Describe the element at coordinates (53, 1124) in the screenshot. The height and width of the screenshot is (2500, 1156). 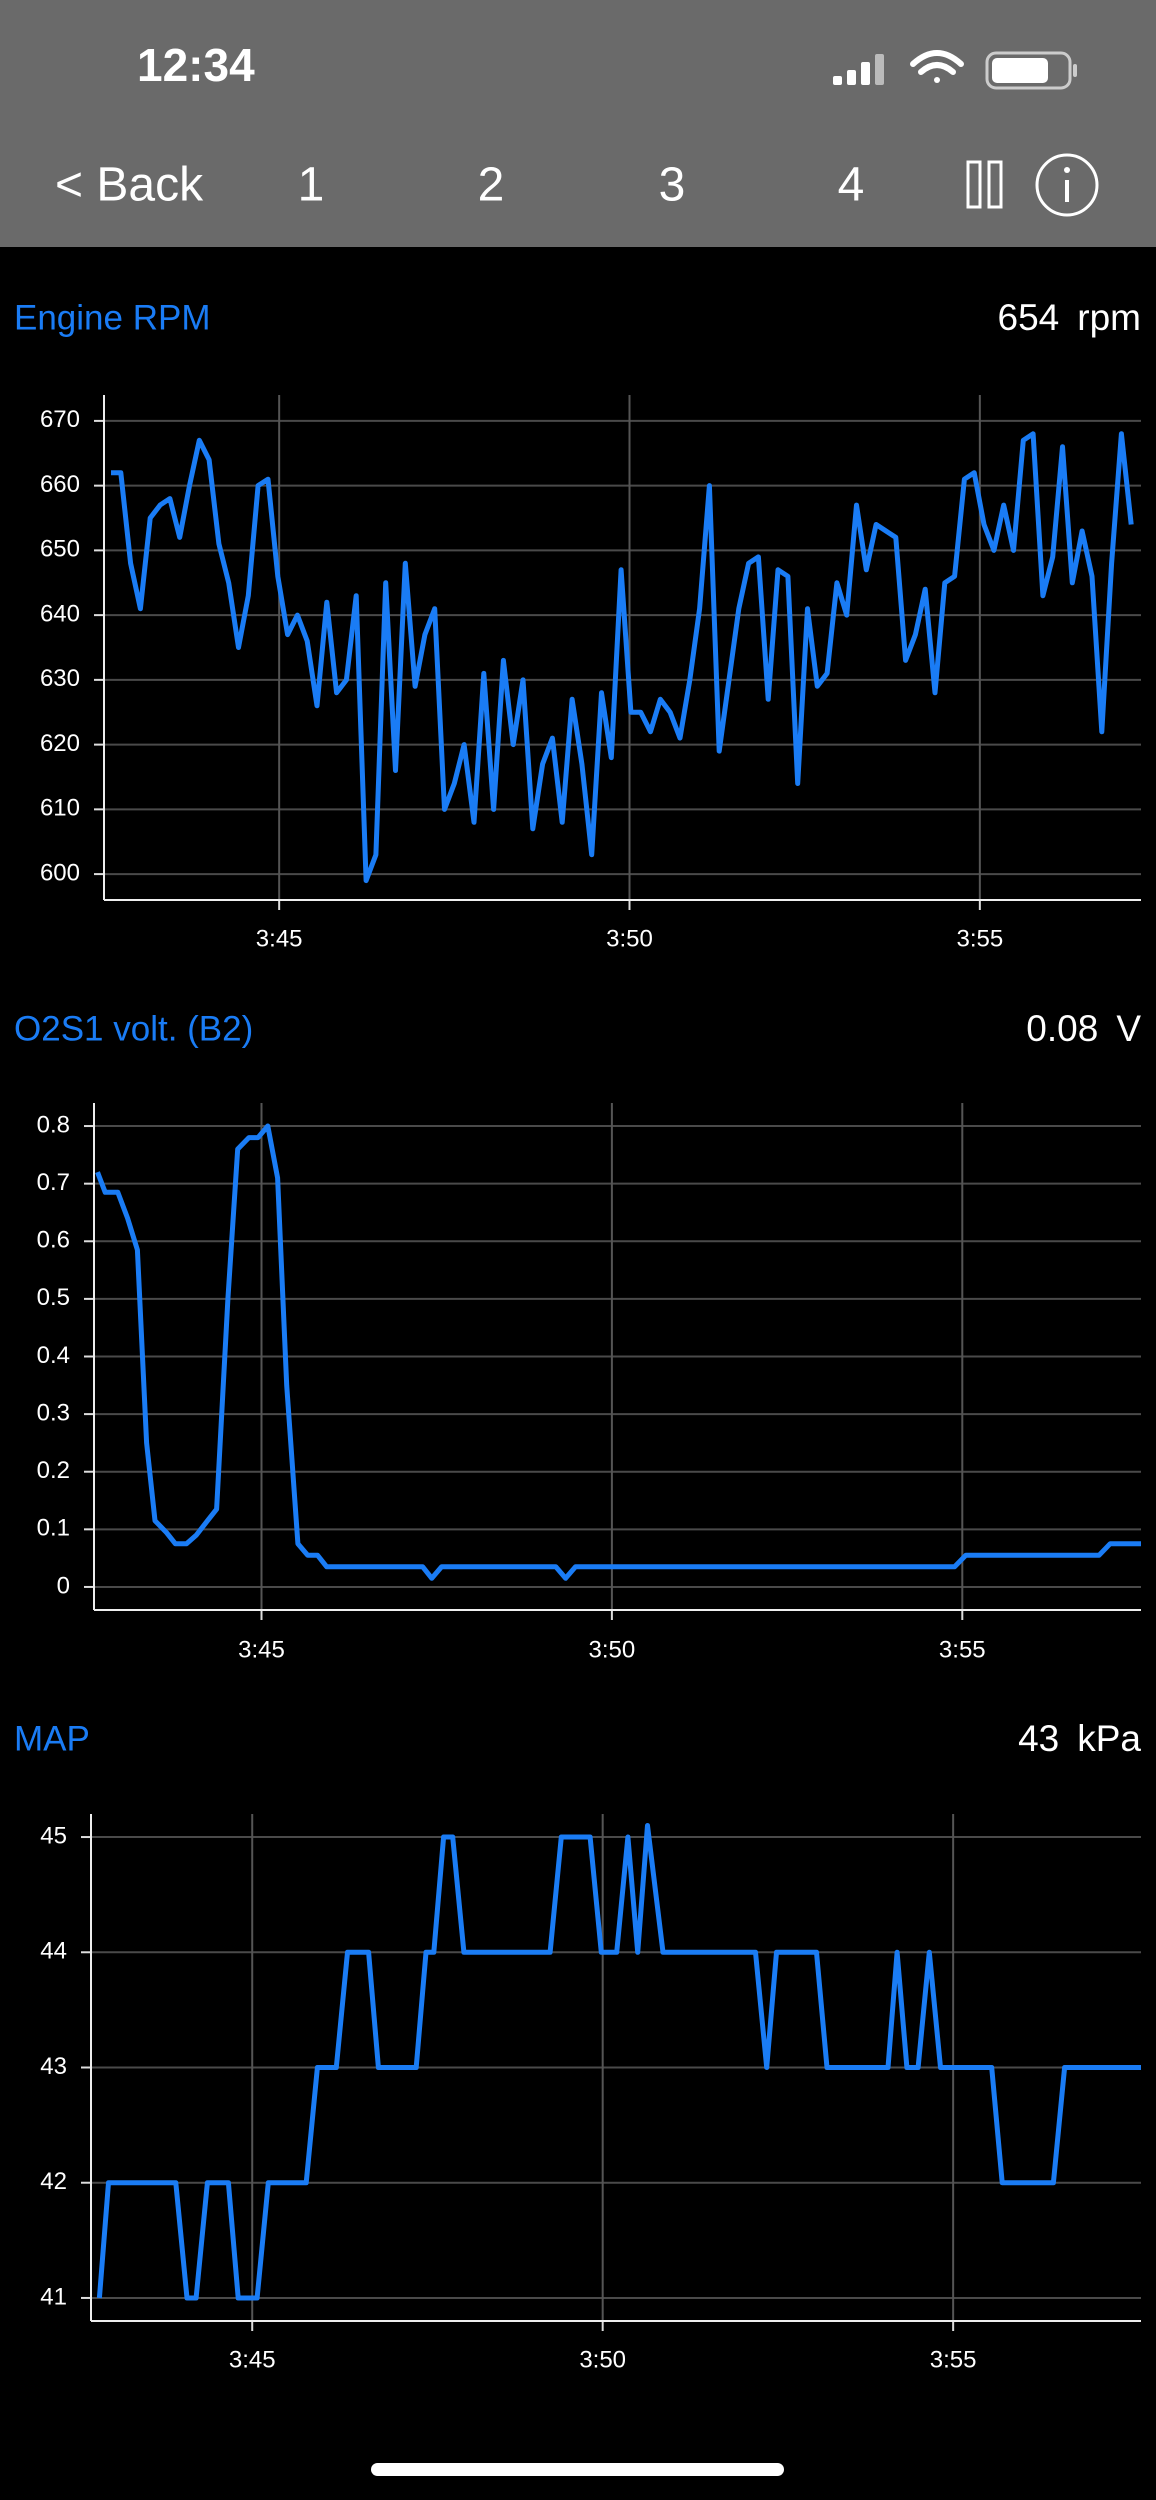
I see `y-tick-label: 0.8` at that location.